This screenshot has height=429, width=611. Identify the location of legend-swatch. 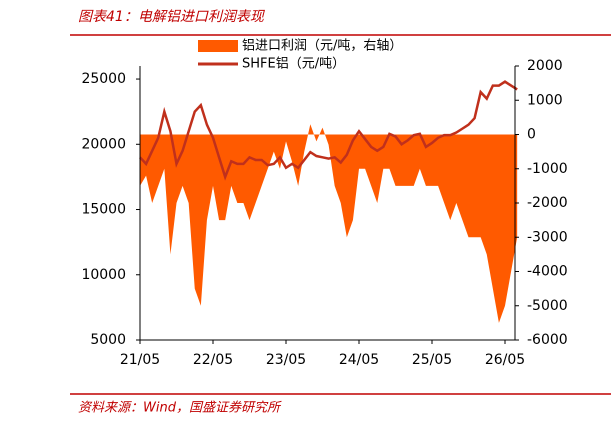
(218, 46).